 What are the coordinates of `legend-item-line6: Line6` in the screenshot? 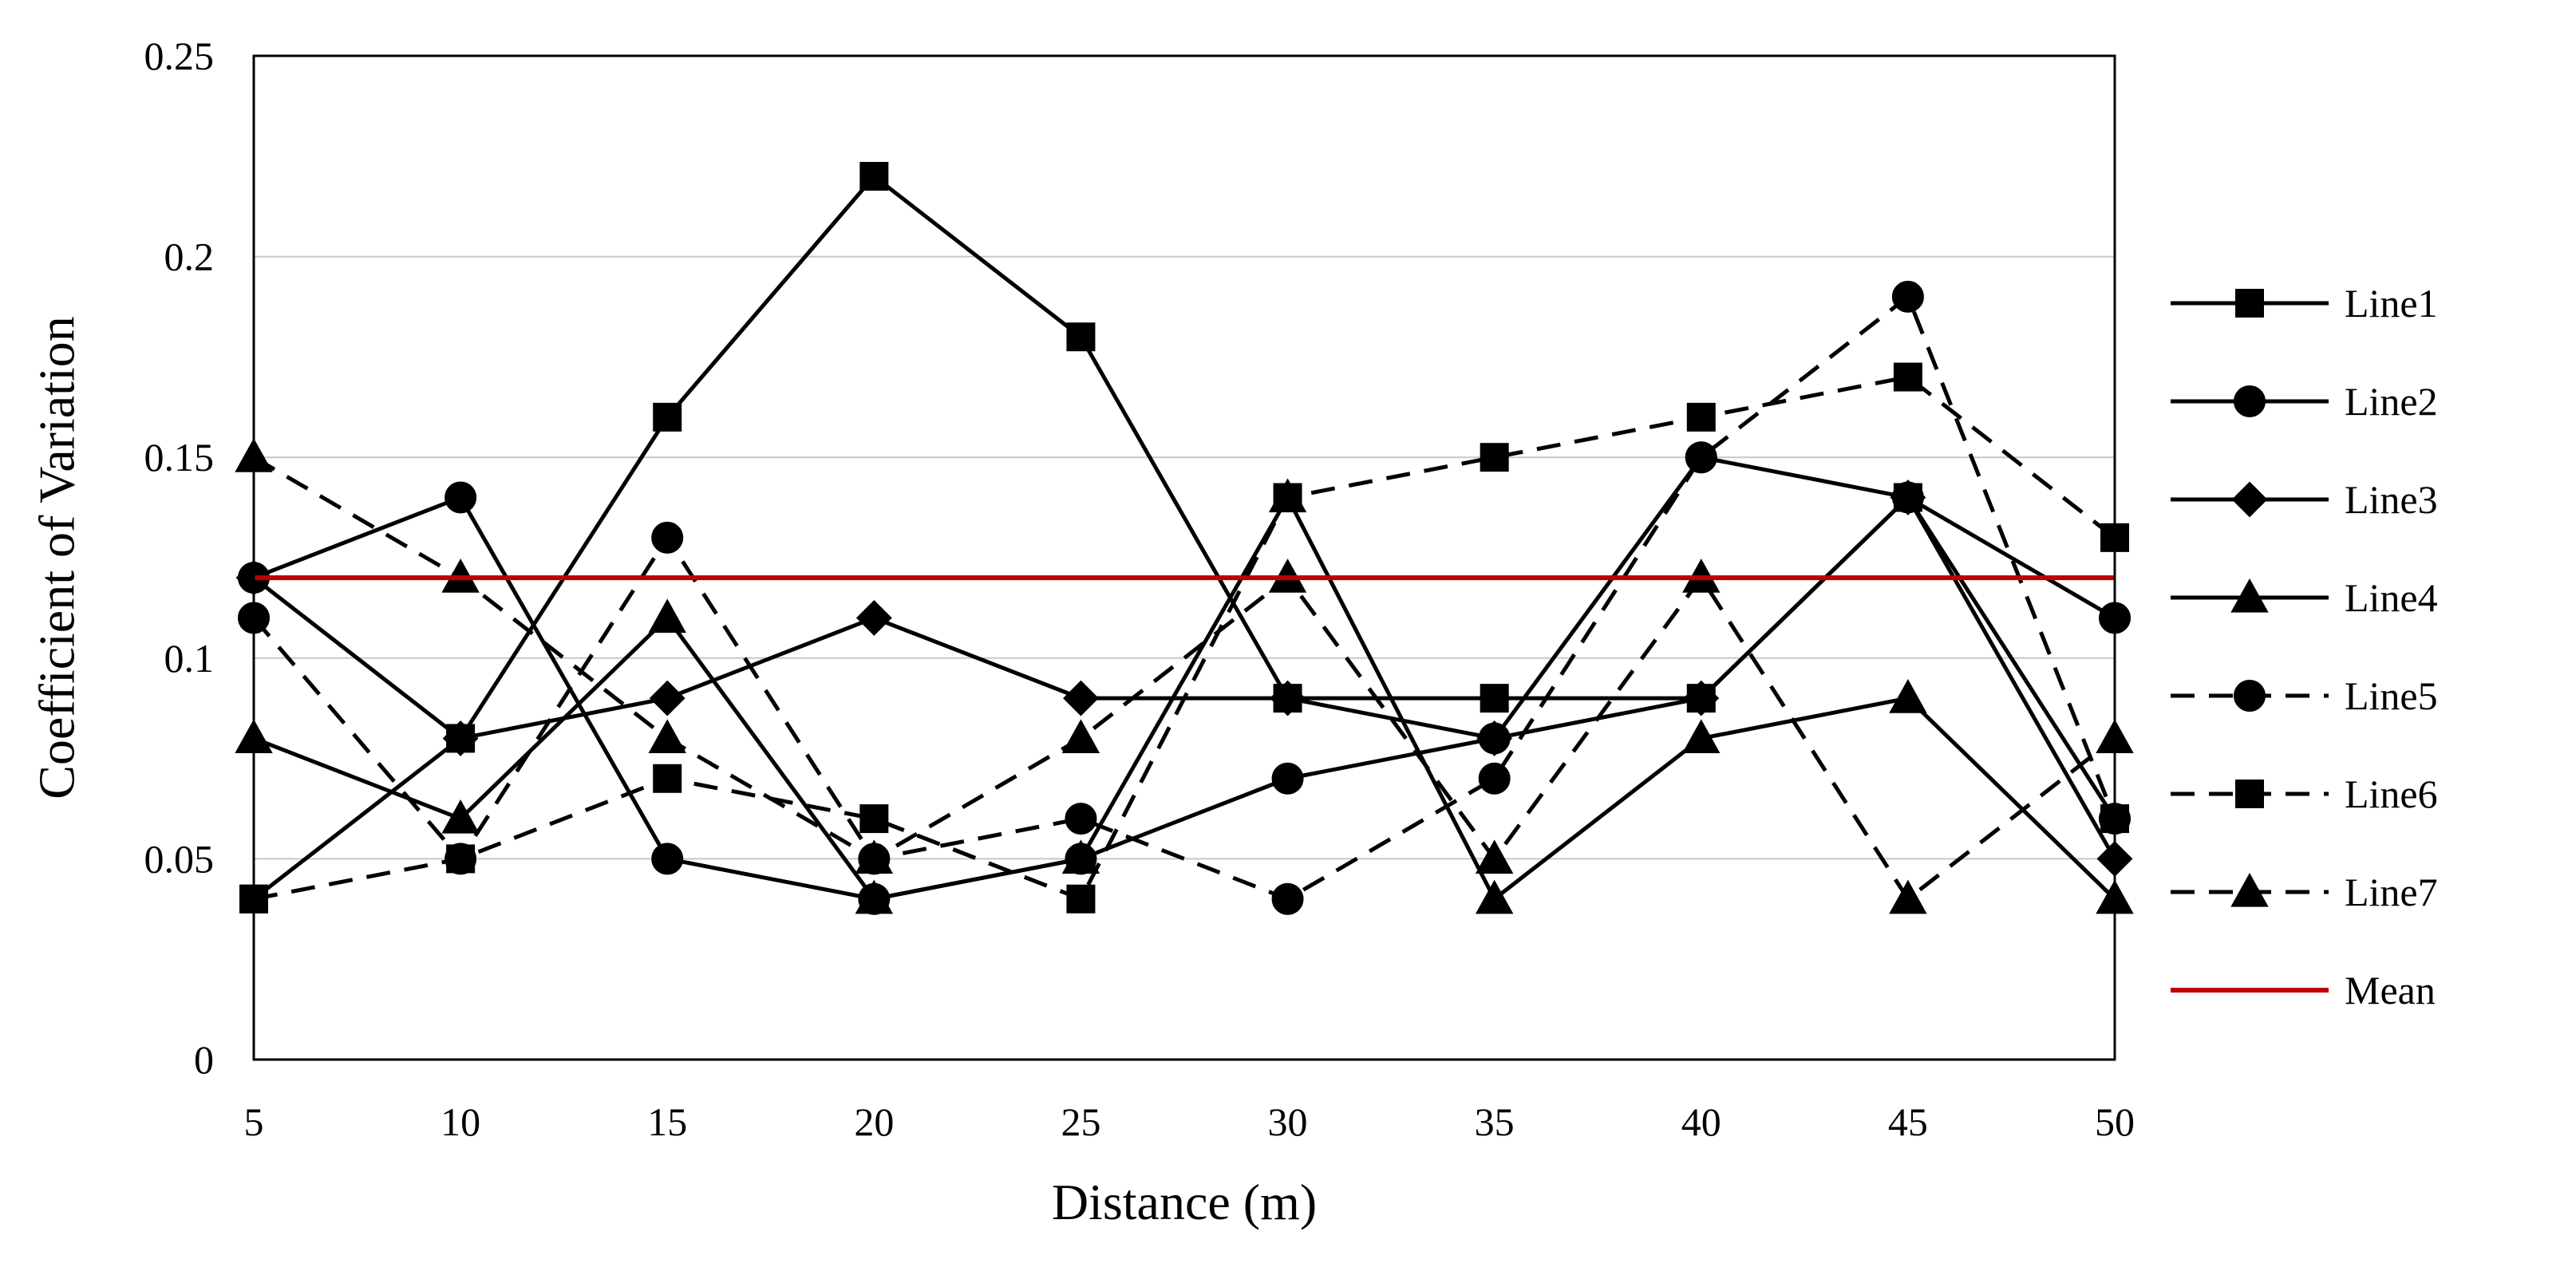 It's located at (2304, 794).